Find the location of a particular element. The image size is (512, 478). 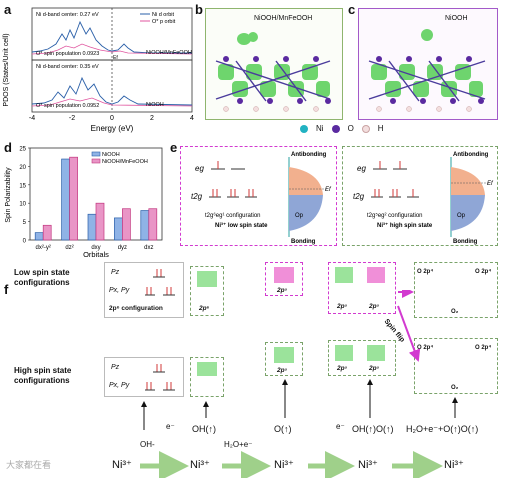

low-box-2p6-label: 2p⁶ is located at coordinates (204, 308).